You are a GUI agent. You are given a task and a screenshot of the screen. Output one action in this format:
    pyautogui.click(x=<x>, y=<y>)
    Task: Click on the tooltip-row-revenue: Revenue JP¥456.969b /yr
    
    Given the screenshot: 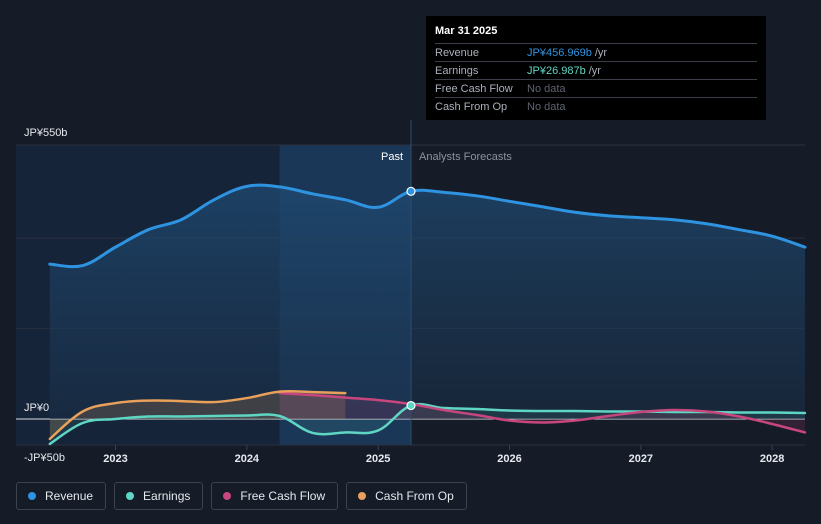 What is the action you would take?
    pyautogui.click(x=596, y=52)
    